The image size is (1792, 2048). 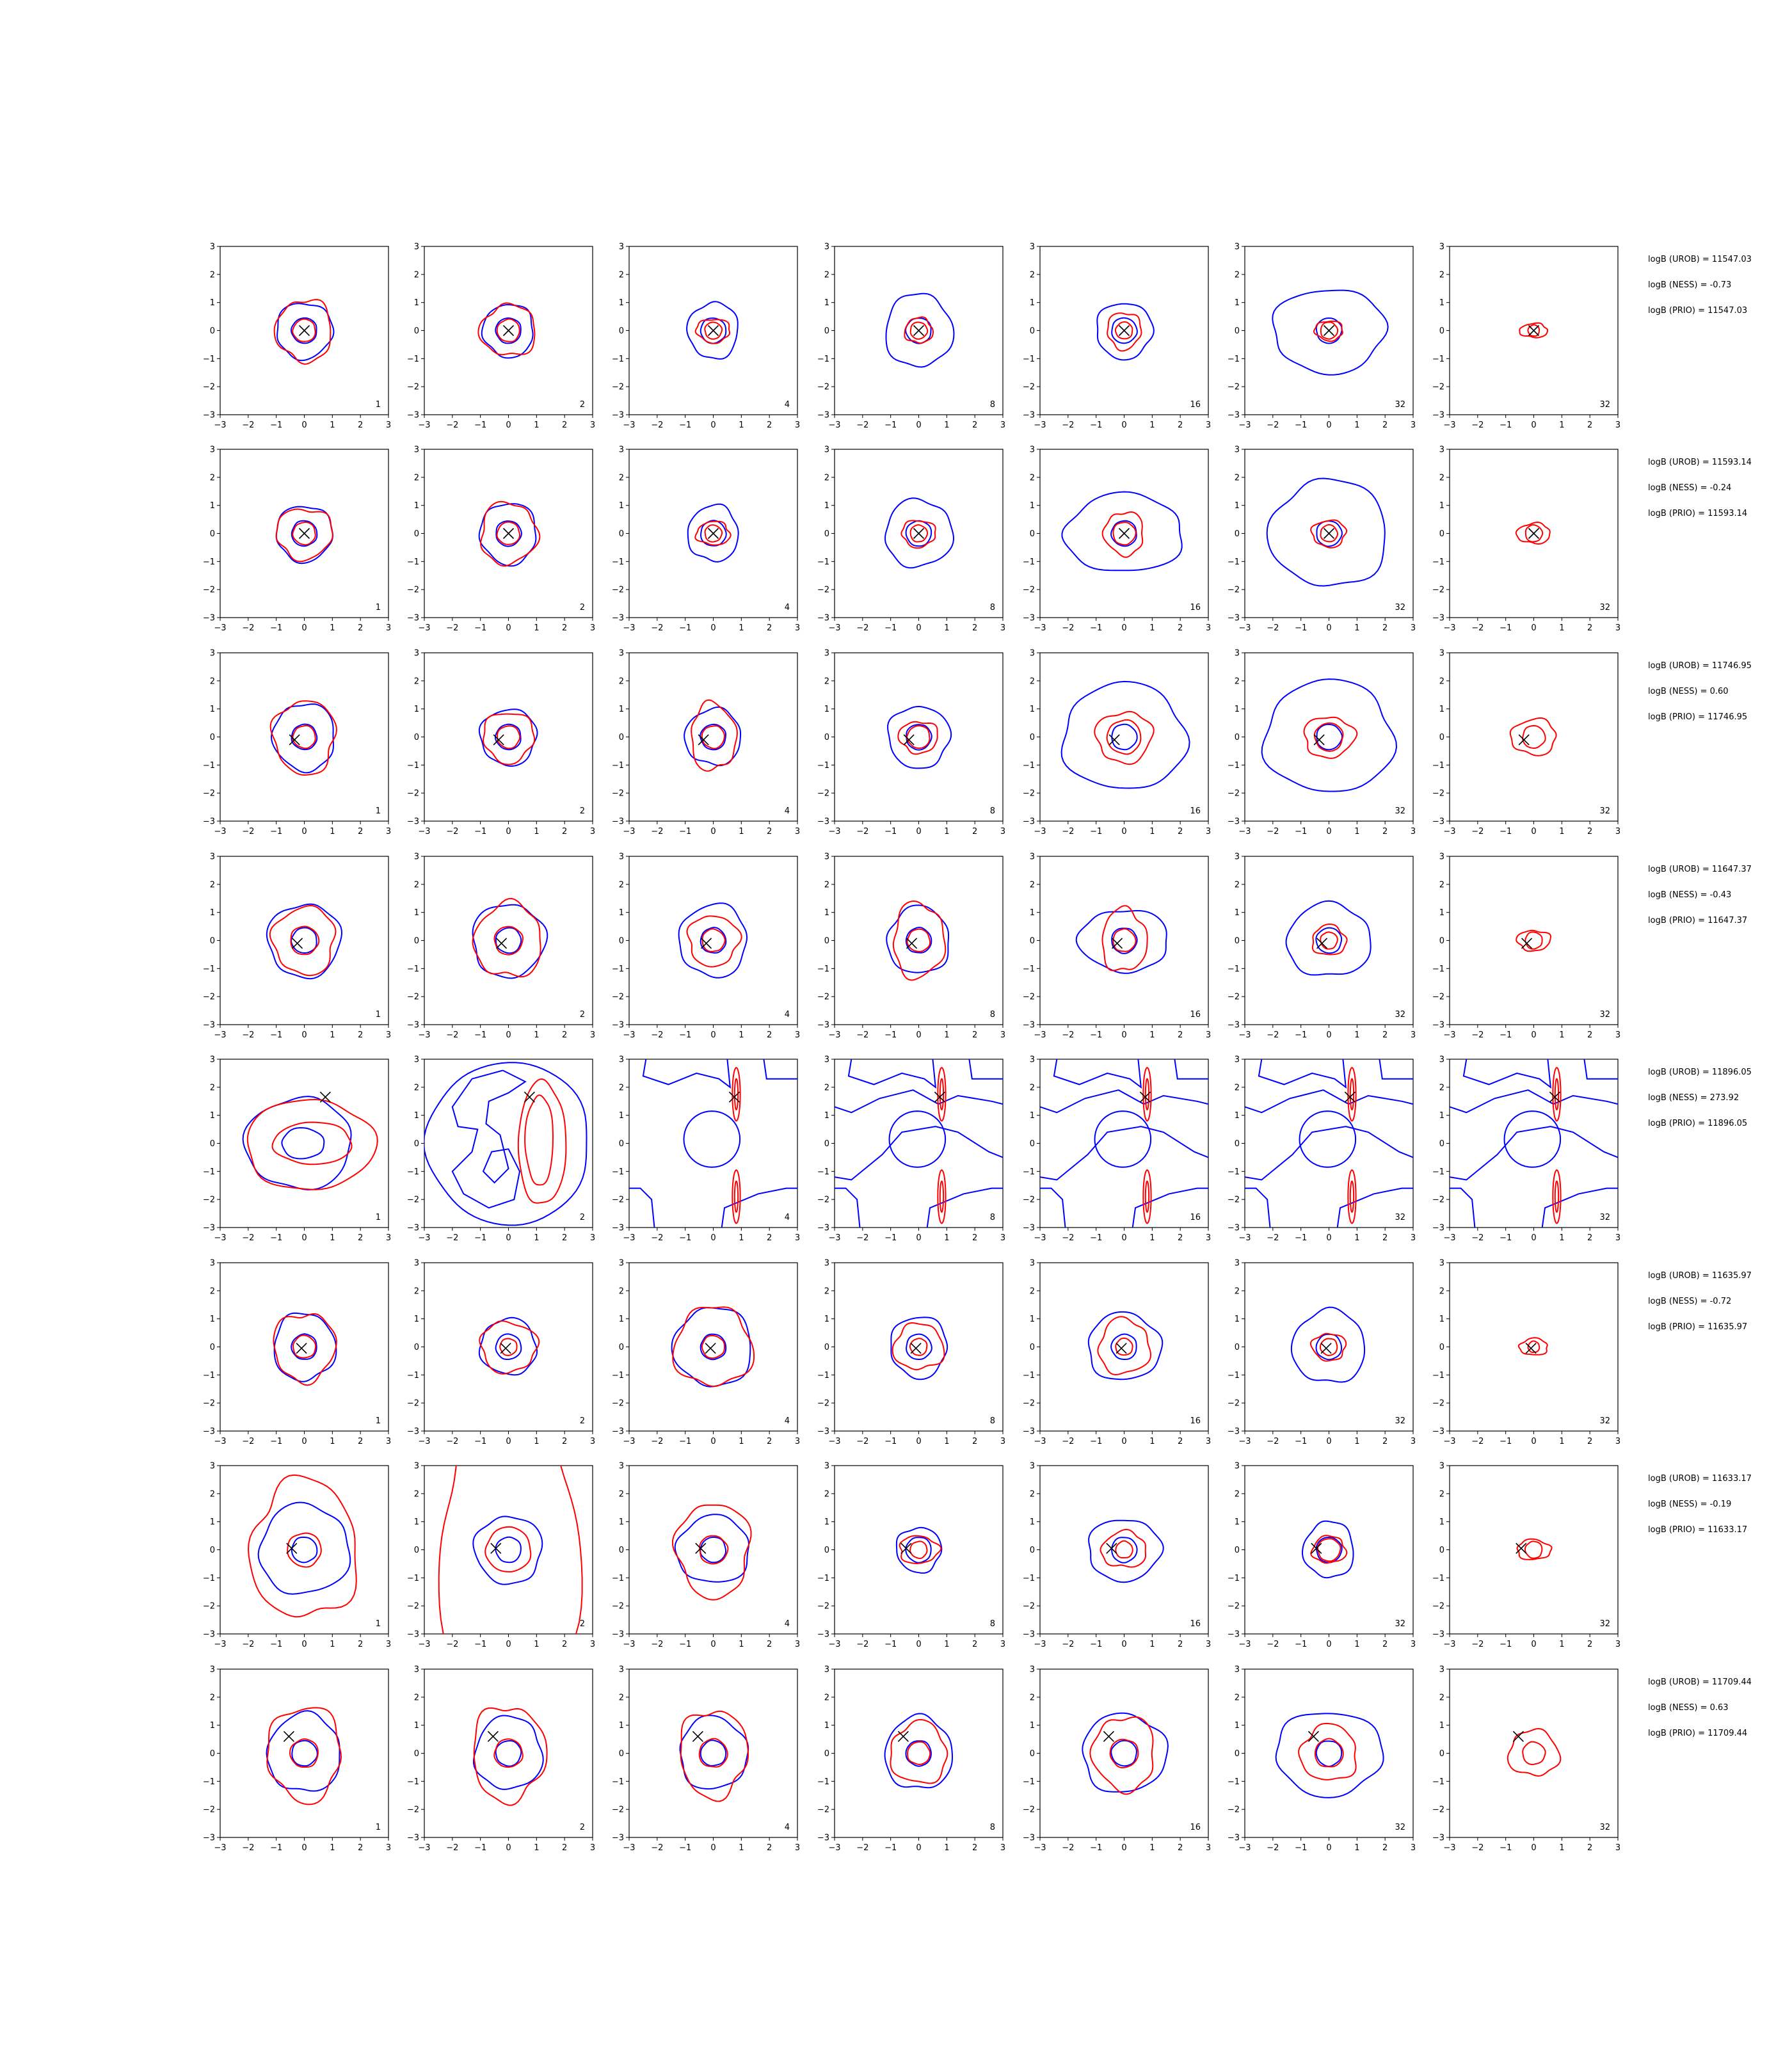 What do you see at coordinates (1533, 628) in the screenshot?
I see `x-tick-label: 0` at bounding box center [1533, 628].